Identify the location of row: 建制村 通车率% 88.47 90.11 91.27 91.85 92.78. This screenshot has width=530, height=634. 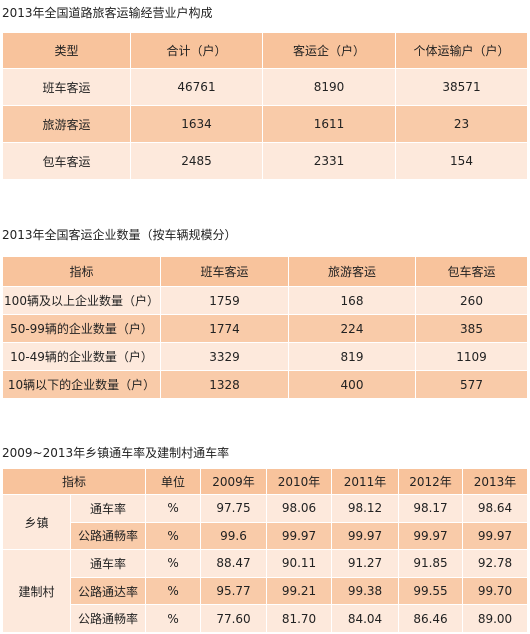
(265, 591).